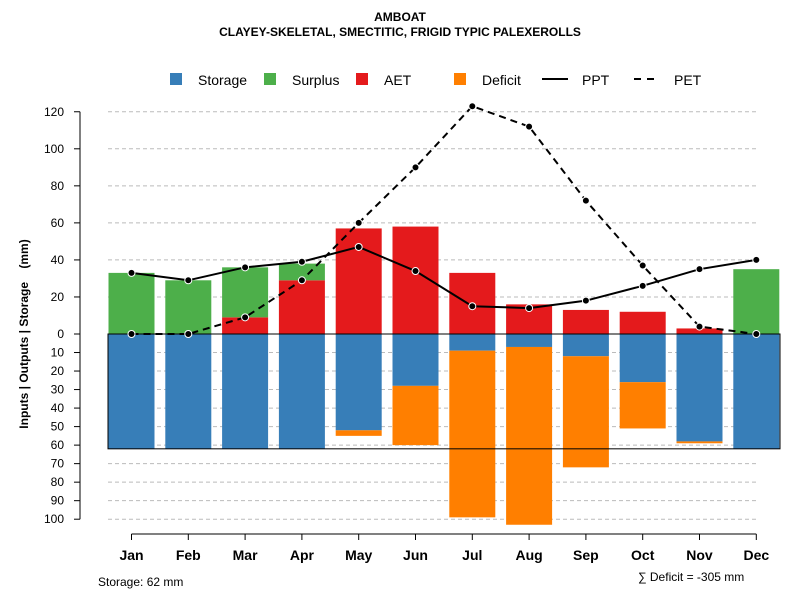 This screenshot has width=800, height=600. Describe the element at coordinates (415, 555) in the screenshot. I see `x-tick-label: Jun` at that location.